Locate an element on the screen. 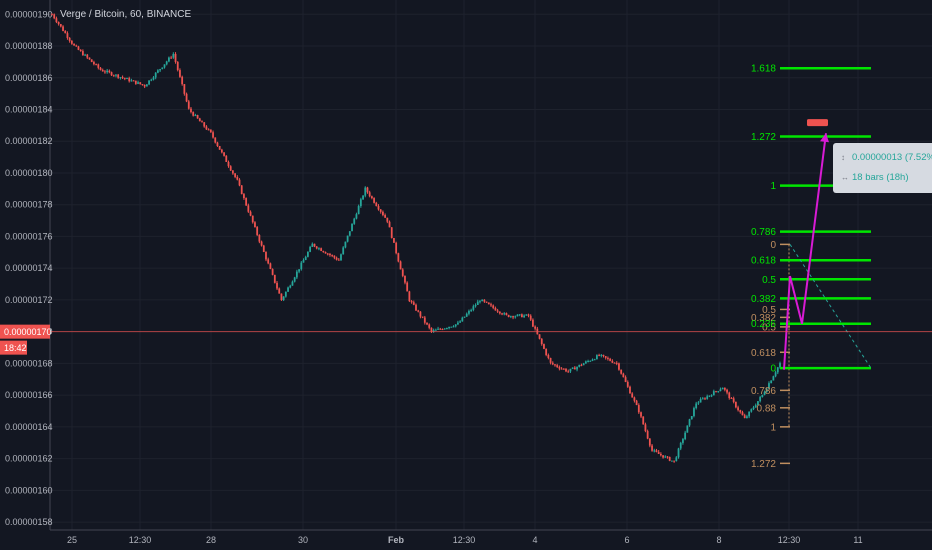  price-tick-label: 0.00000166 is located at coordinates (29, 395).